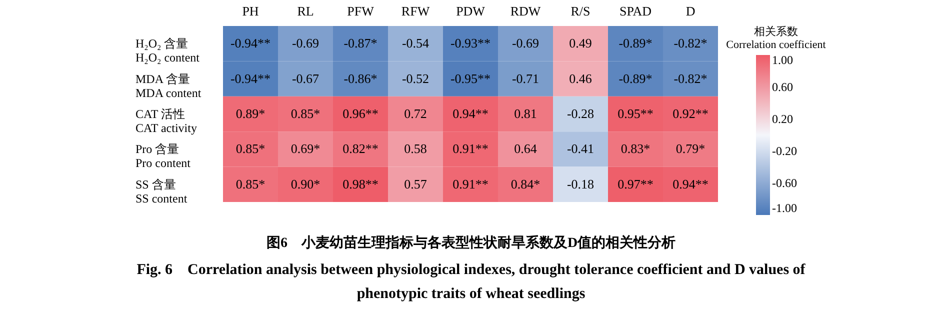 This screenshot has height=319, width=942. Describe the element at coordinates (164, 156) in the screenshot. I see `y-tick-label: Pro 含量 Pro content` at that location.